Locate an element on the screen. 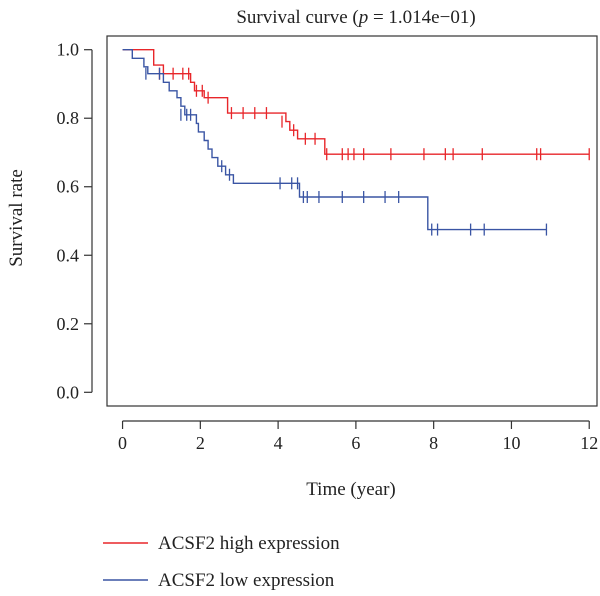  chart-title: Survival curve (p = 1.014e−01) is located at coordinates (355, 17).